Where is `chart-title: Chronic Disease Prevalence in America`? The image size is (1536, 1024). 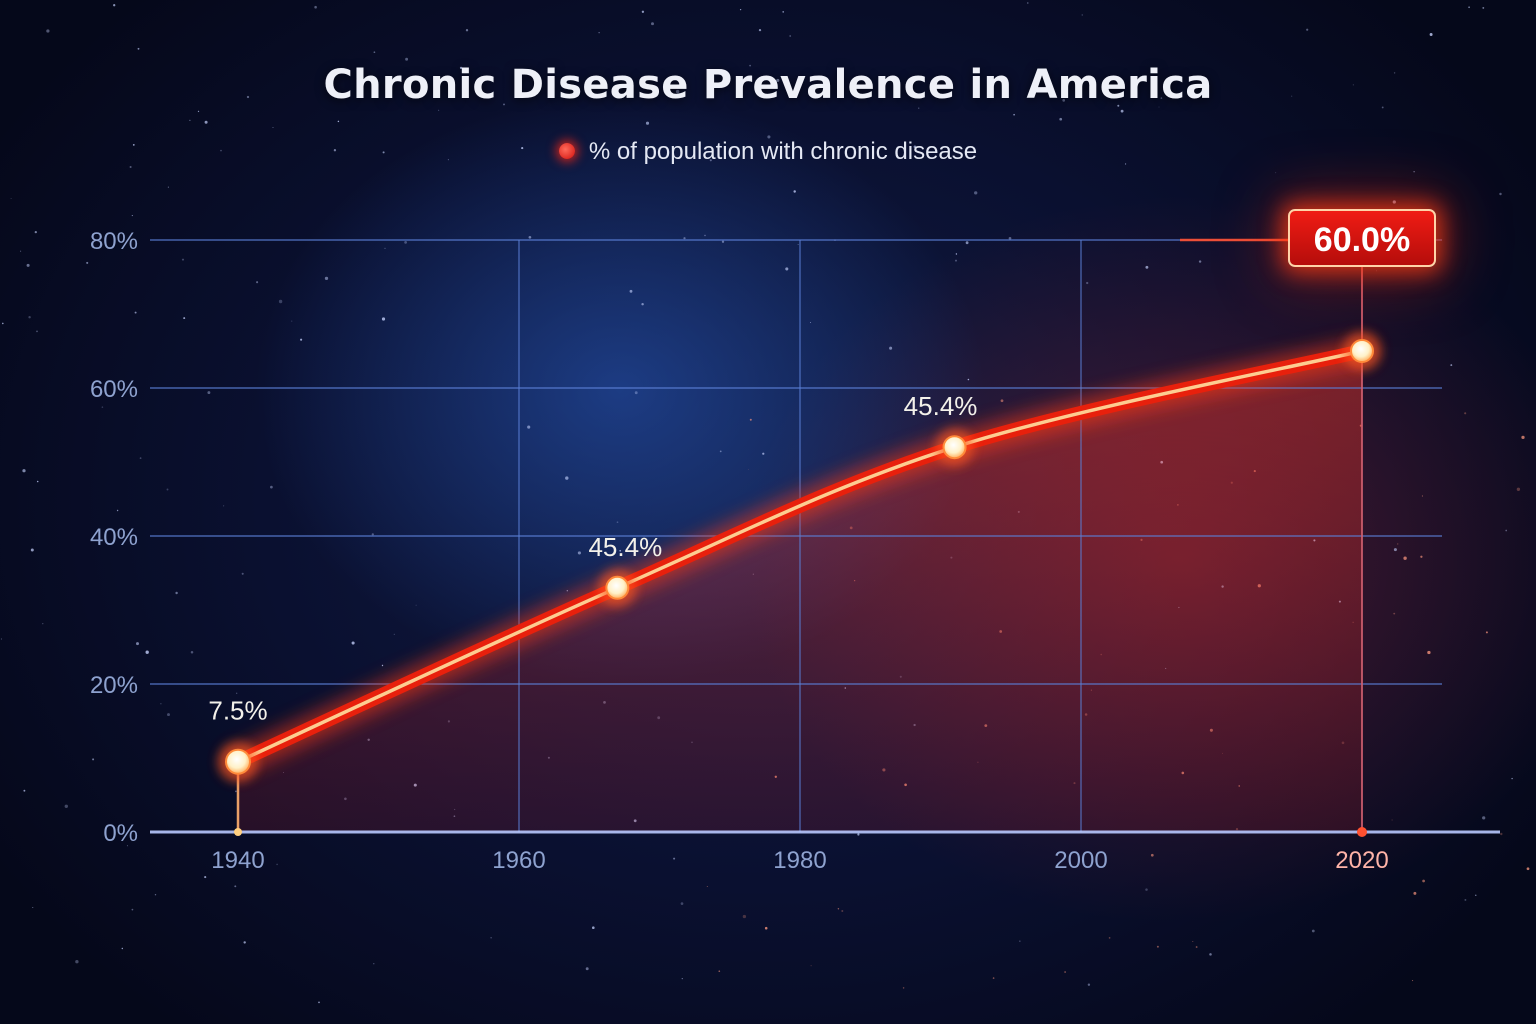 chart-title: Chronic Disease Prevalence in America is located at coordinates (768, 85).